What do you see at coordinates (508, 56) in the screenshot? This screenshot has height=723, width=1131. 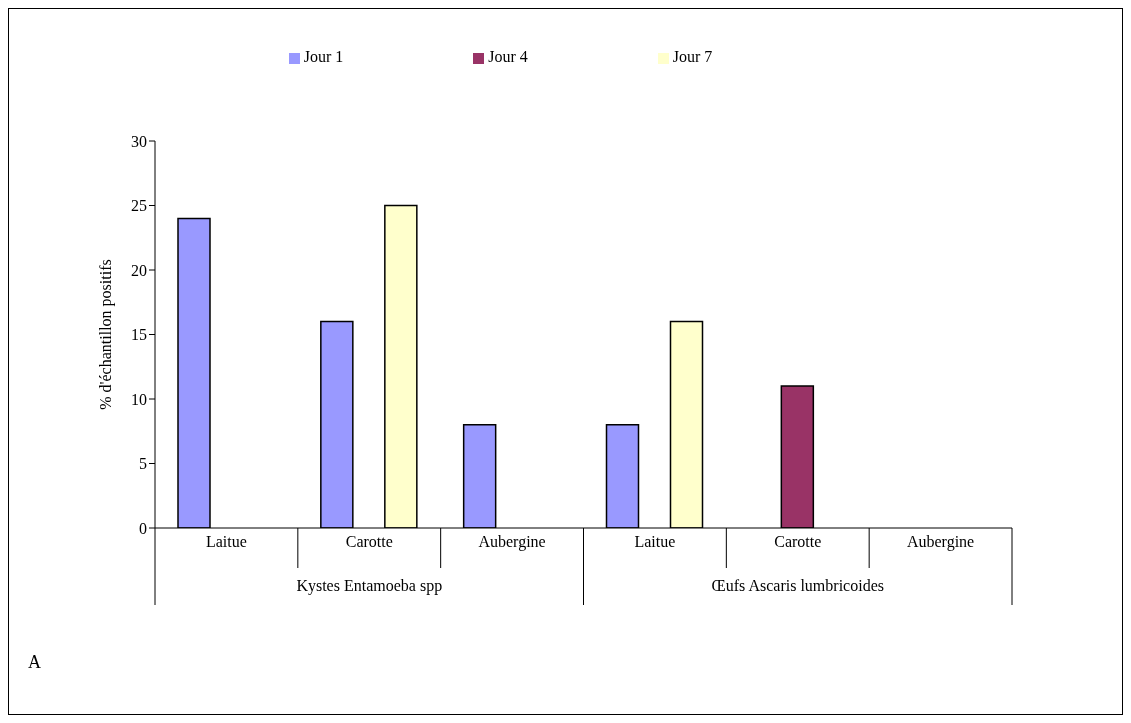 I see `legend-label: Jour 4` at bounding box center [508, 56].